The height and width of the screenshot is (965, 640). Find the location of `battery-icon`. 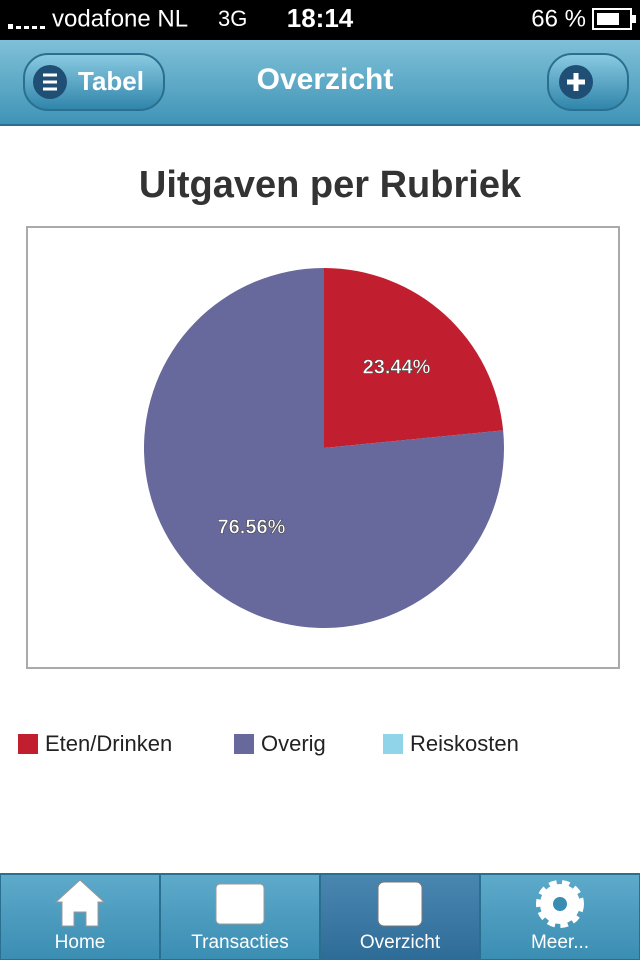

battery-icon is located at coordinates (614, 19).